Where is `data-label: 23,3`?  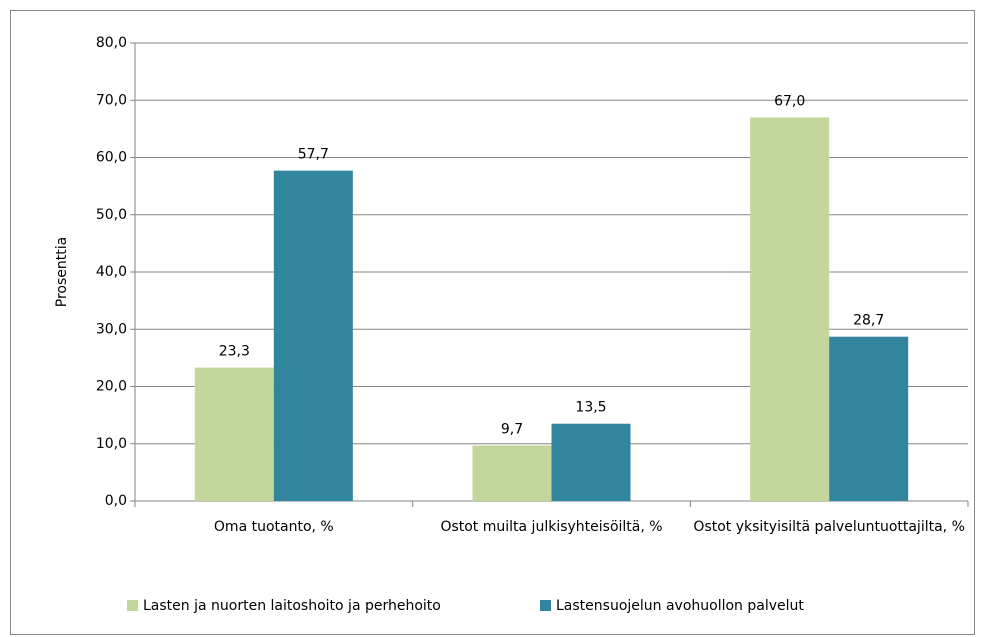 data-label: 23,3 is located at coordinates (234, 352).